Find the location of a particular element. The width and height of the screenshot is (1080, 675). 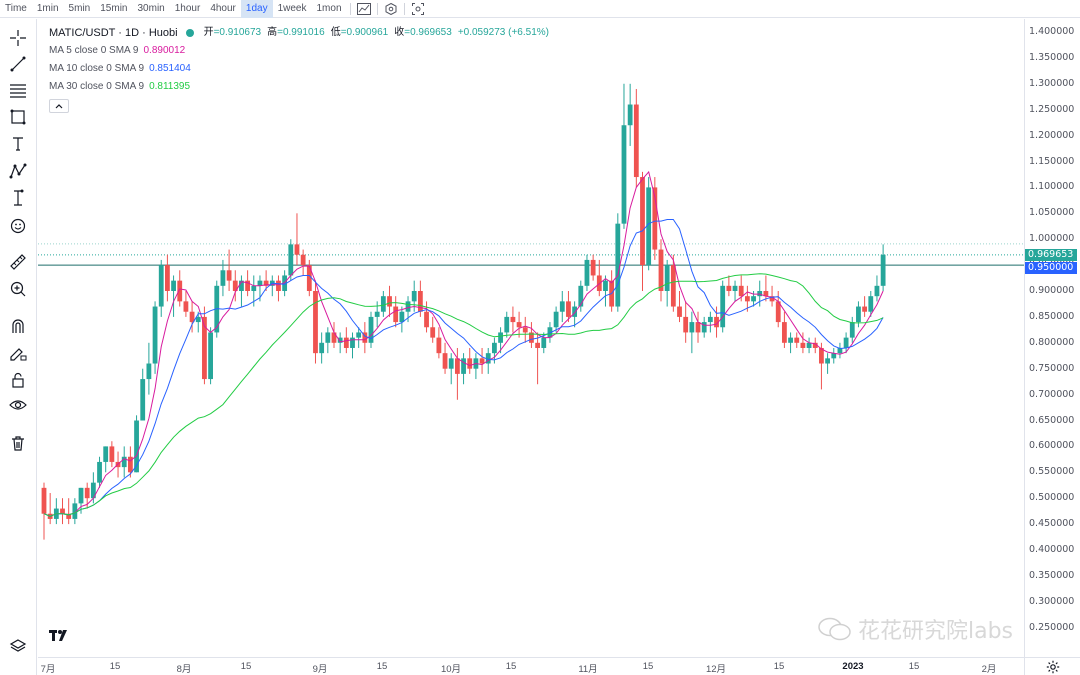

magnet-icon is located at coordinates (18, 326).